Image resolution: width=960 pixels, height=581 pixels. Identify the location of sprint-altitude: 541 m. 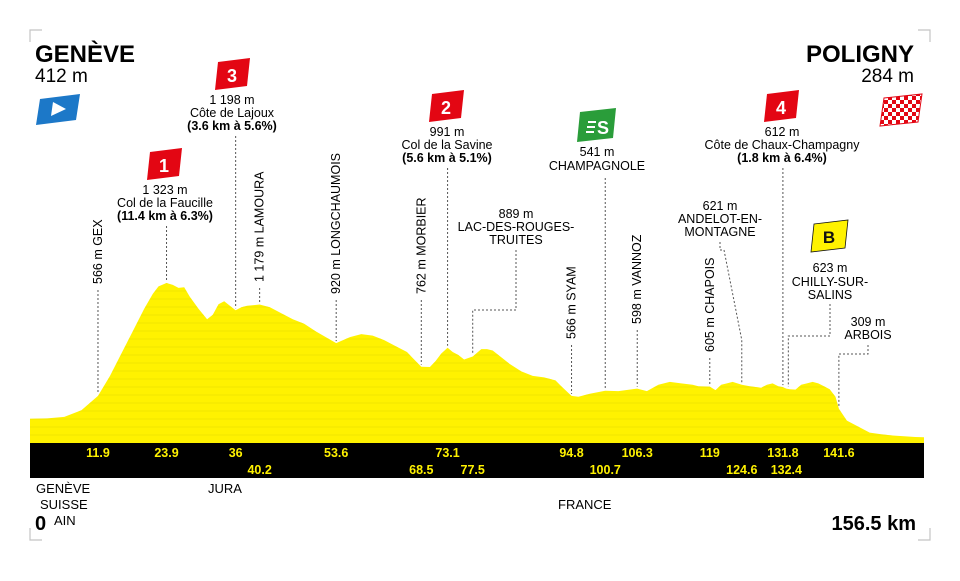
(597, 152).